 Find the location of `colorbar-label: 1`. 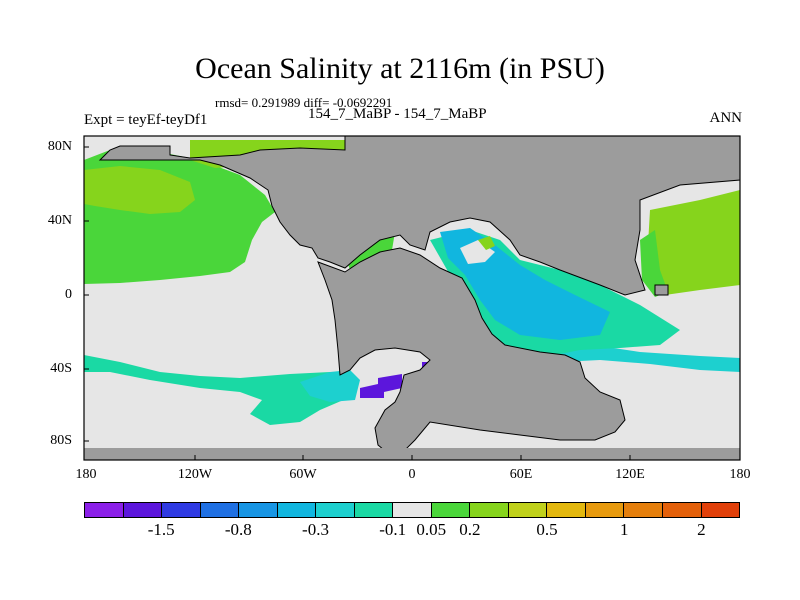

colorbar-label: 1 is located at coordinates (624, 529).